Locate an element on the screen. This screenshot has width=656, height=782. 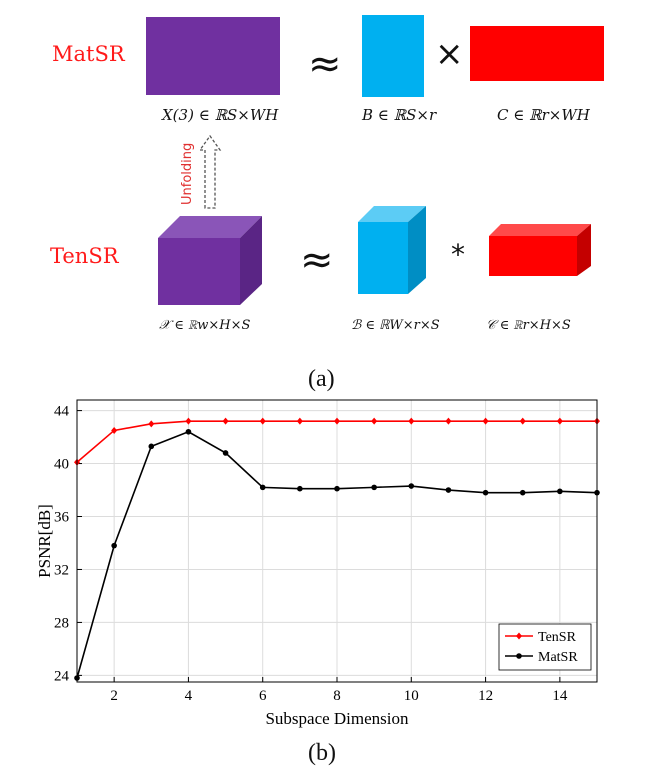
caption-a: (a) is located at coordinates (321, 379).